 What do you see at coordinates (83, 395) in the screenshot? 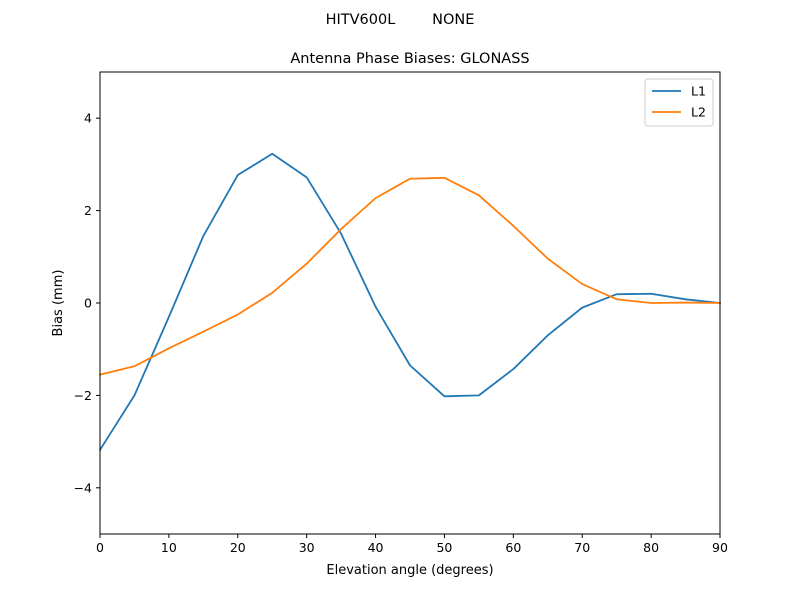
I see `y-tick-label: −2` at bounding box center [83, 395].